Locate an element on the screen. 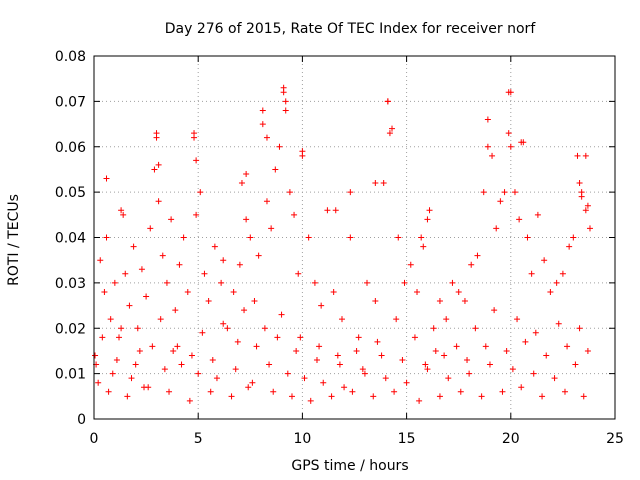  x-tick-label: 10 is located at coordinates (302, 439).